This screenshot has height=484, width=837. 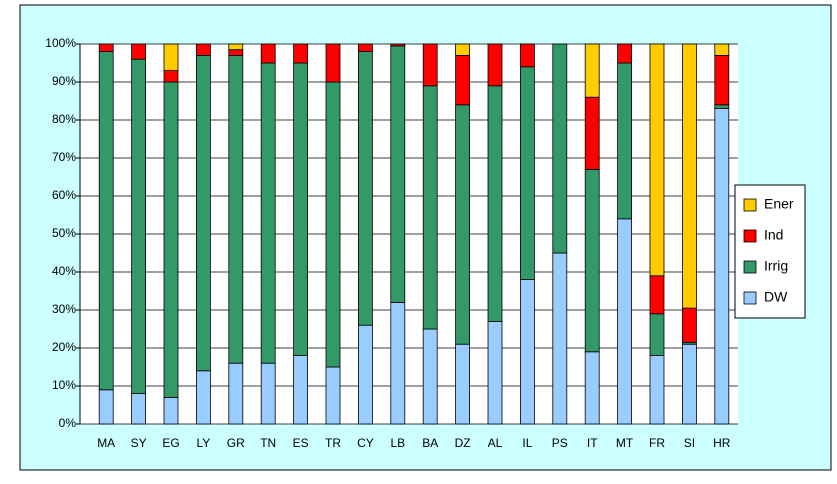 What do you see at coordinates (625, 443) in the screenshot?
I see `x-tick-label: MT` at bounding box center [625, 443].